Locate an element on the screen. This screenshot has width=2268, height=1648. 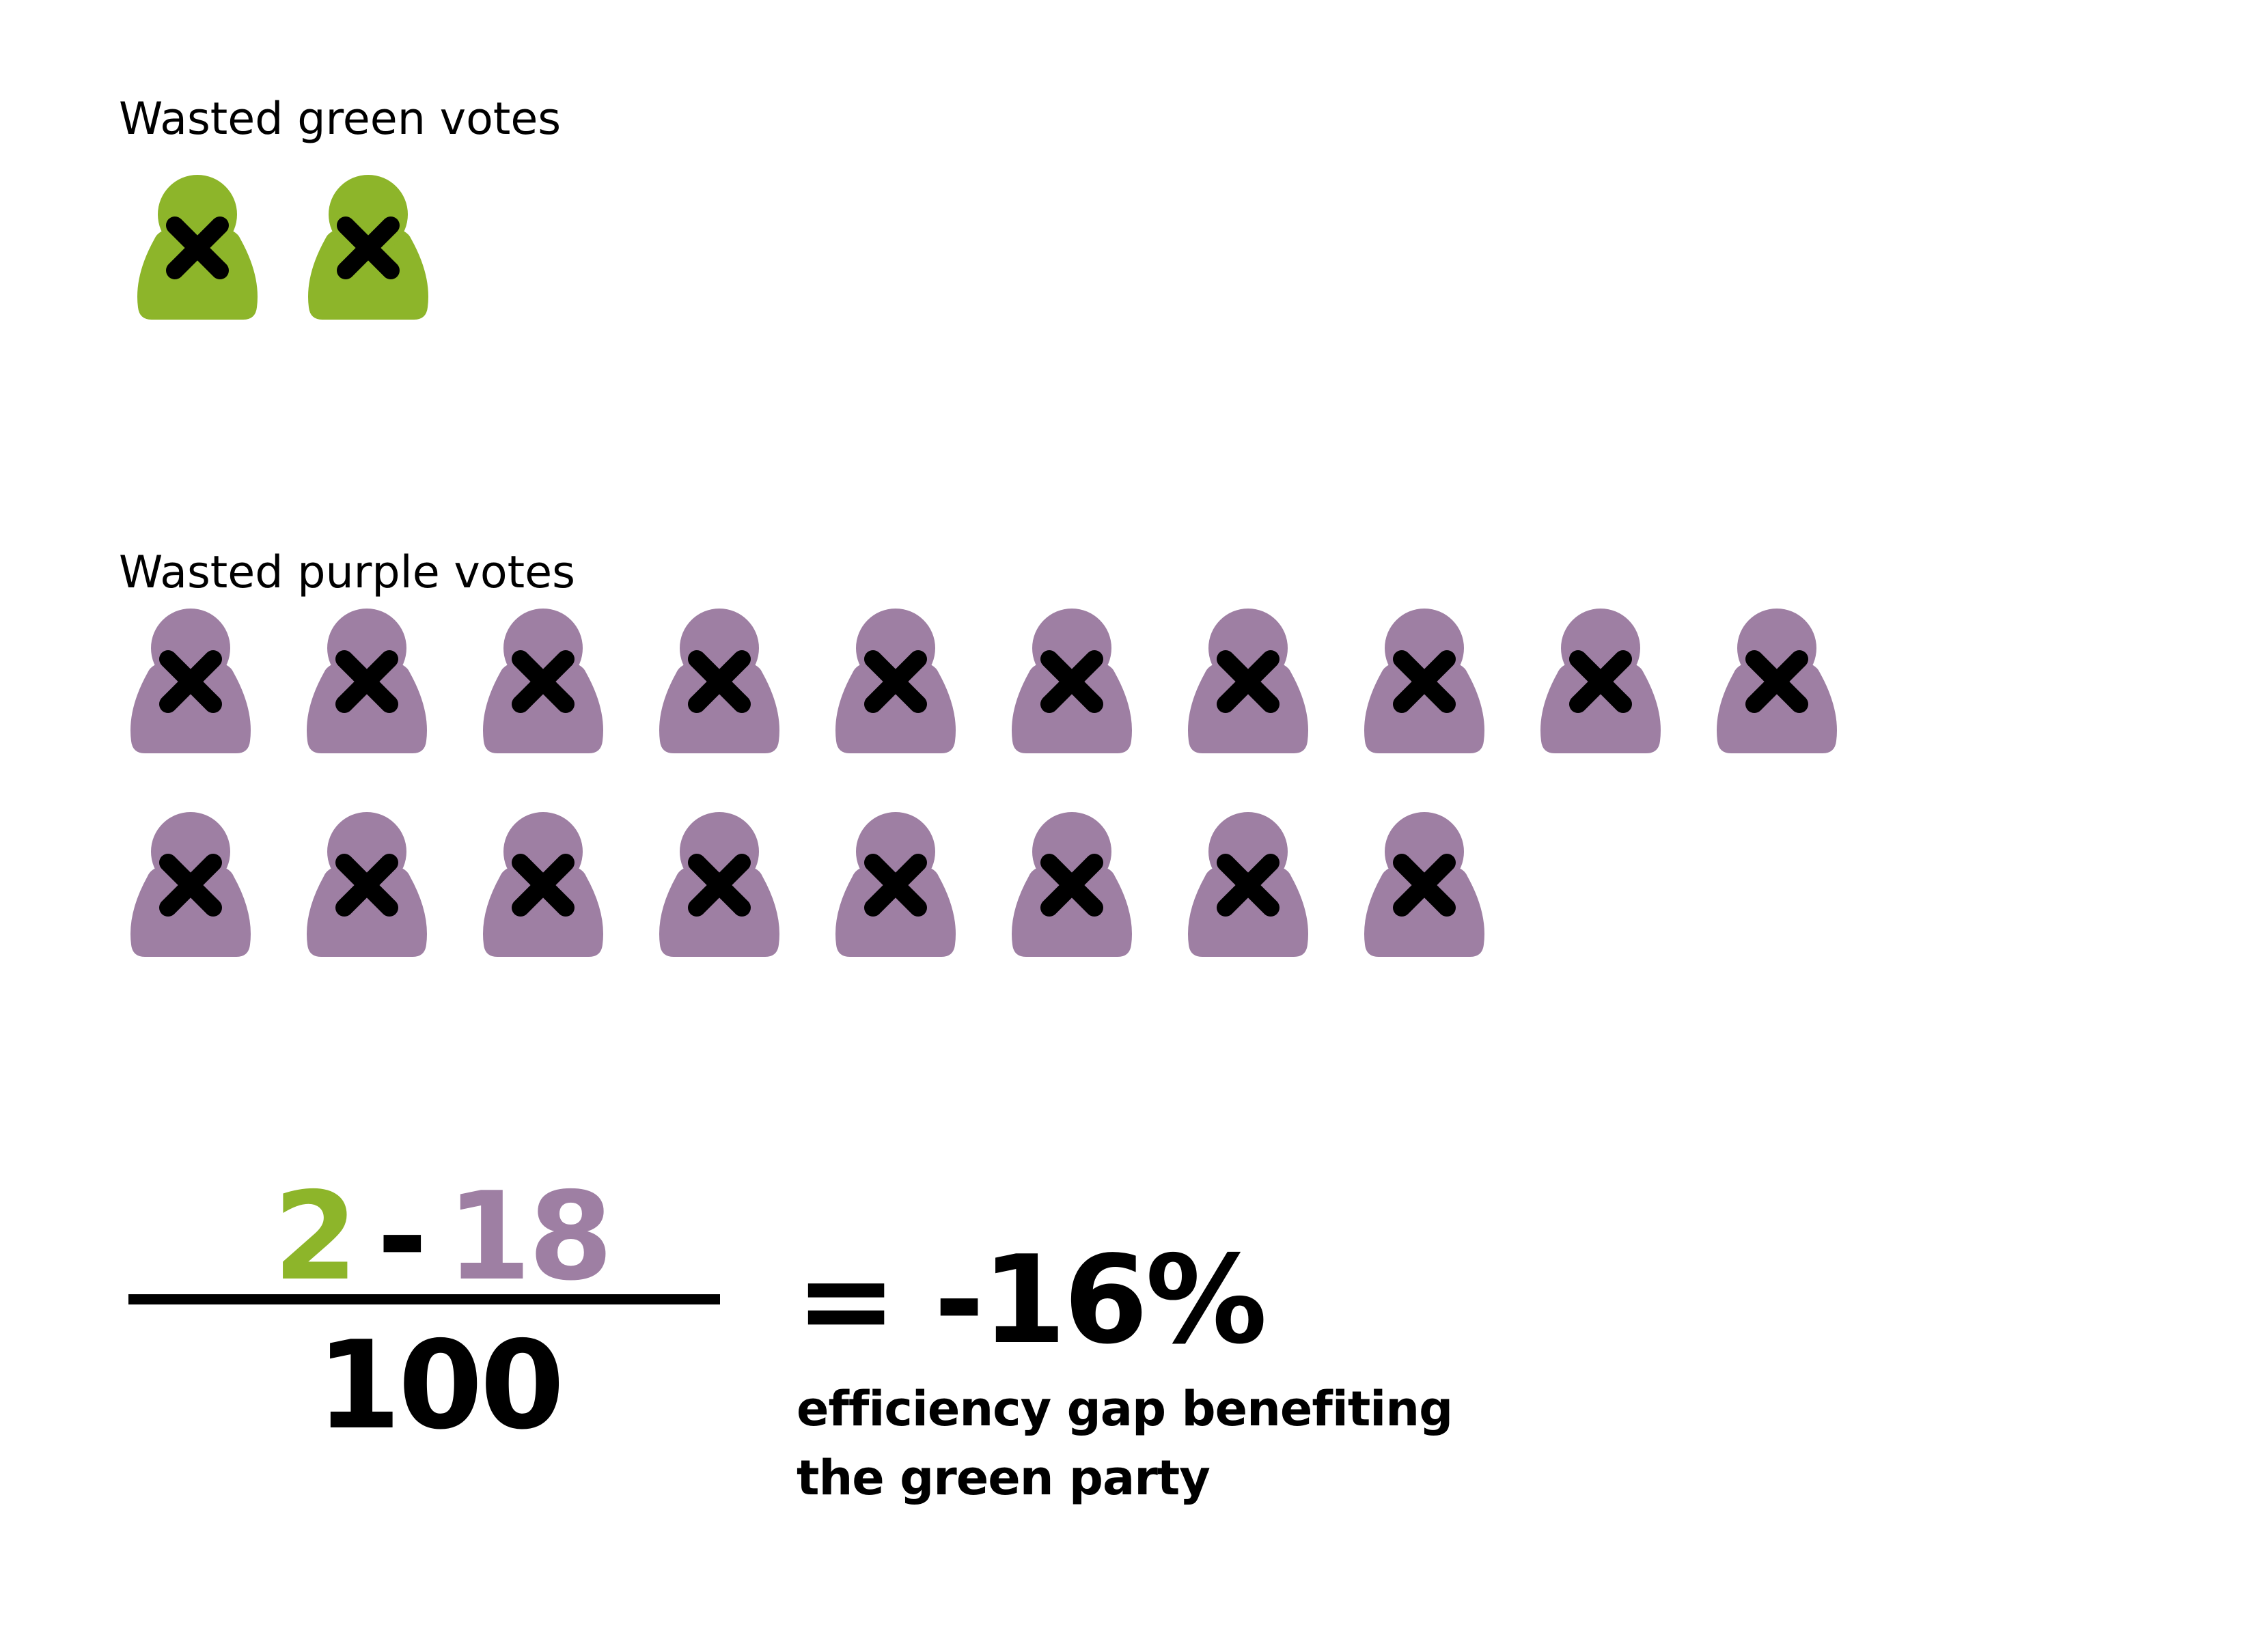
fraction-denominator: 100 is located at coordinates (440, 1386).